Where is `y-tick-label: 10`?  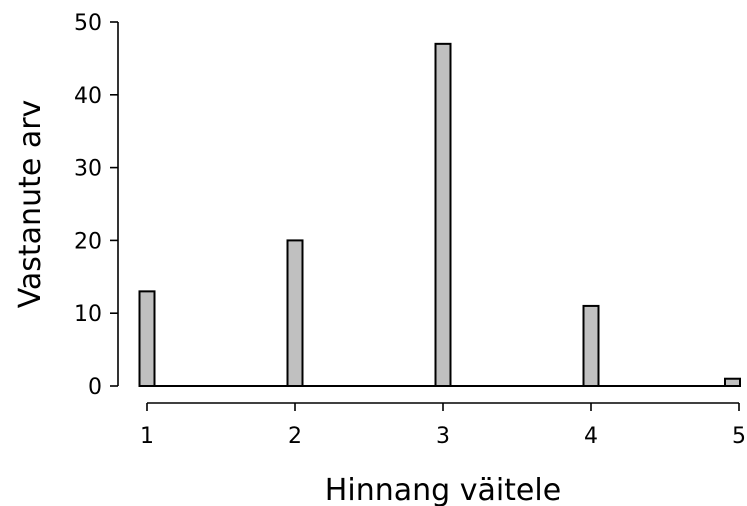
y-tick-label: 10 is located at coordinates (88, 314).